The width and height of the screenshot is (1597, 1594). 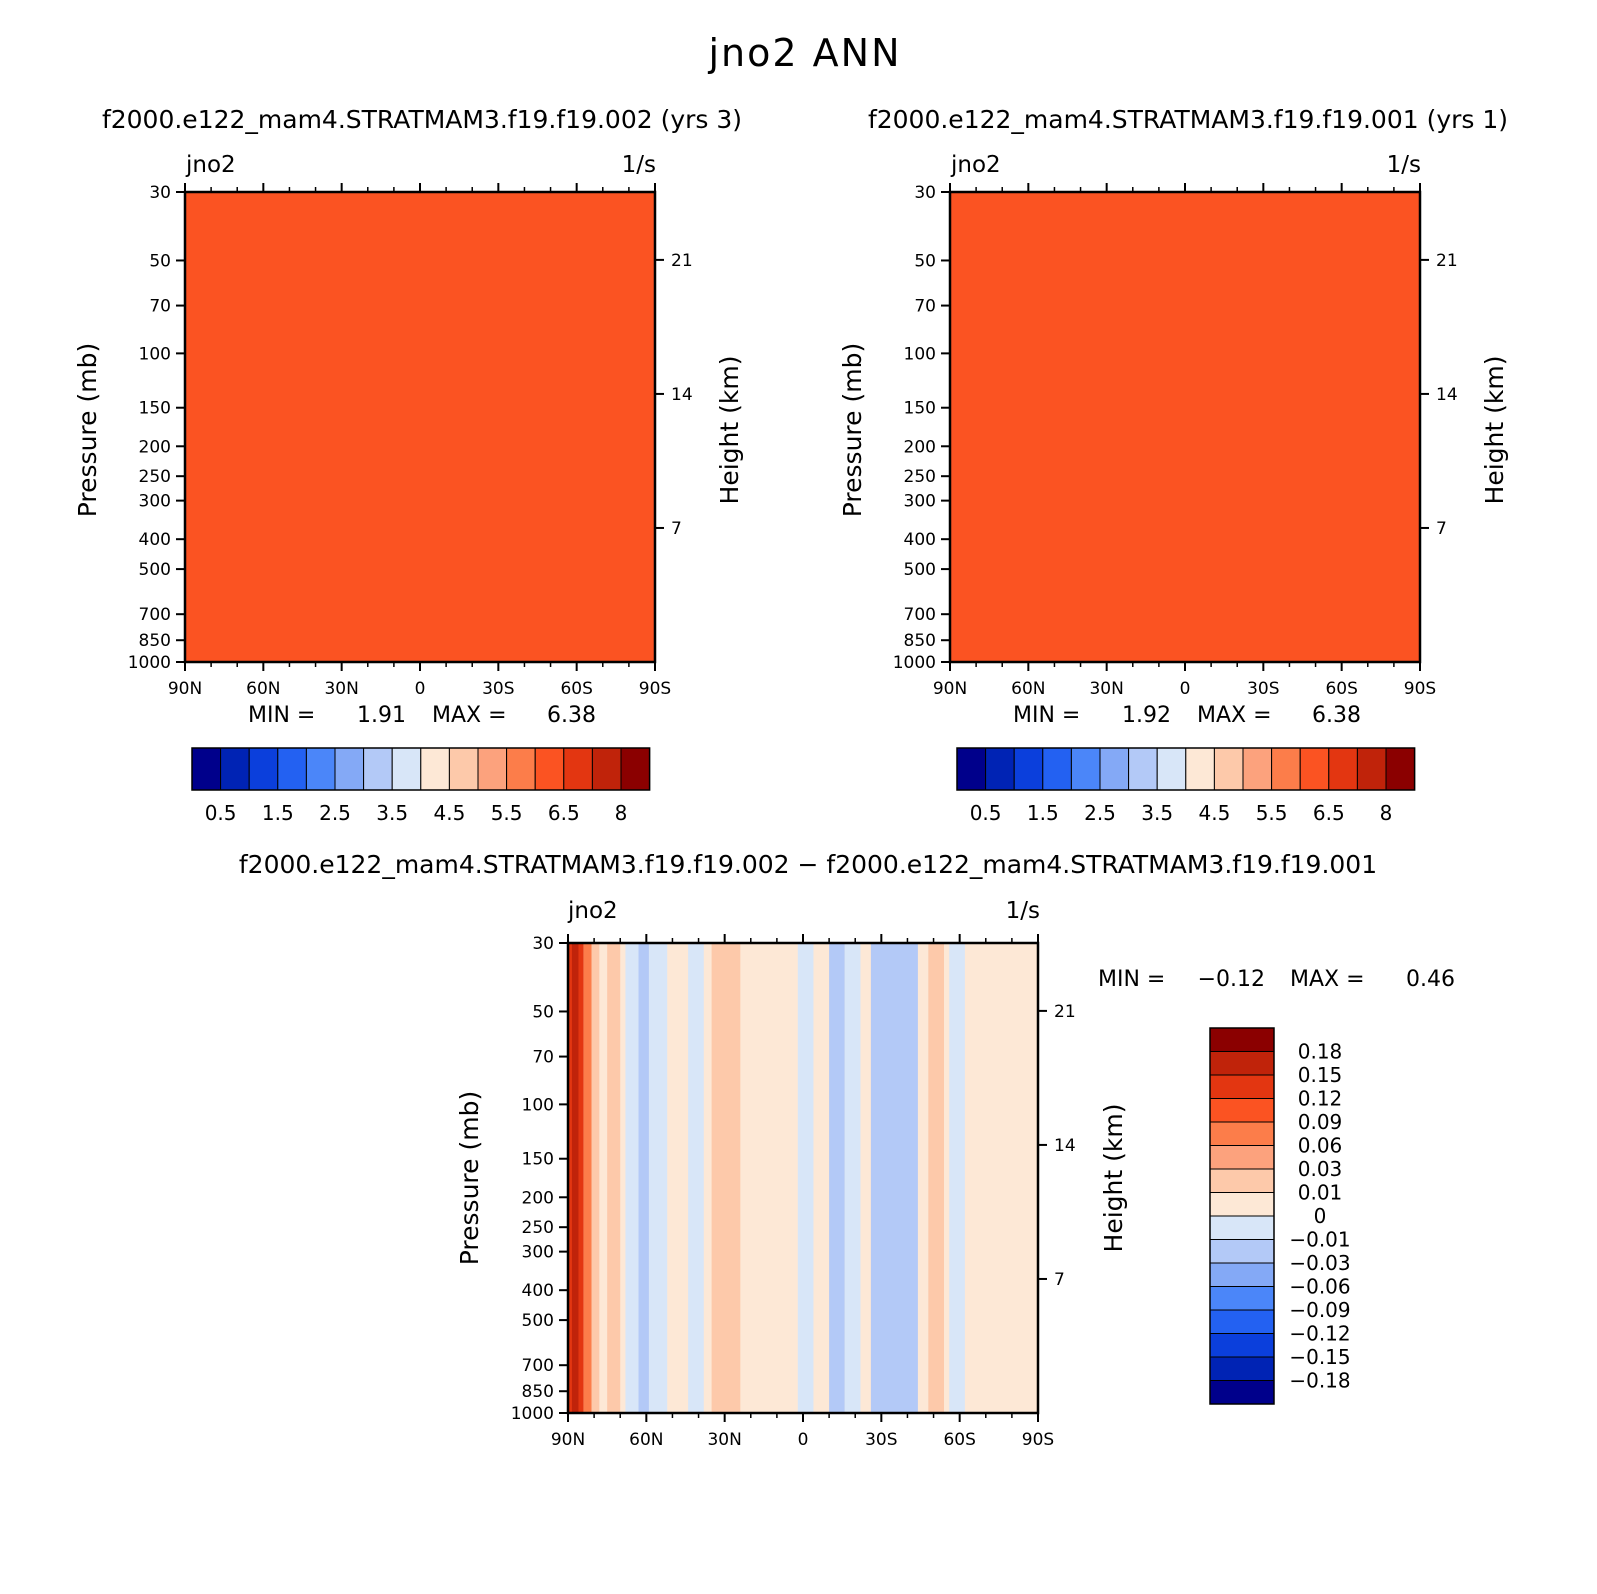 I want to click on colorbar-label: −0.15, so click(x=1319, y=1357).